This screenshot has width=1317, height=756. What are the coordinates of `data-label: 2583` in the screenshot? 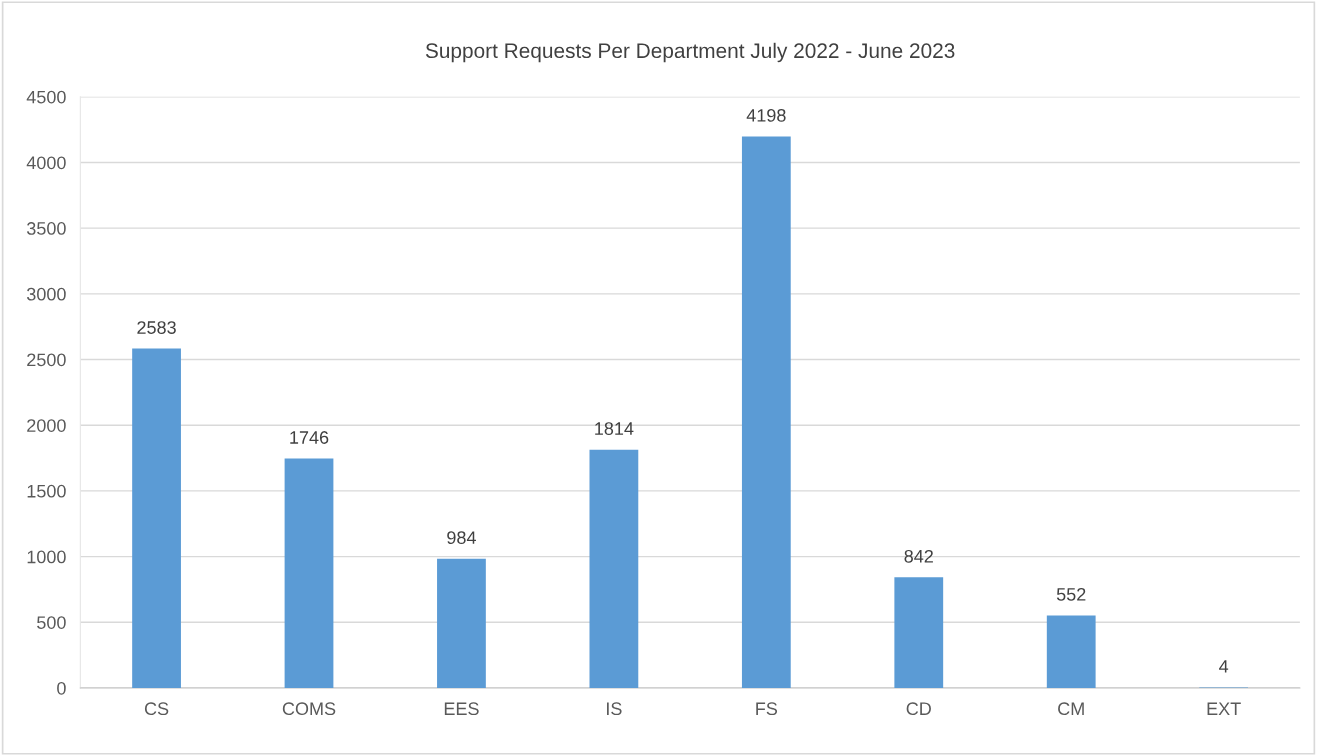 It's located at (156, 327).